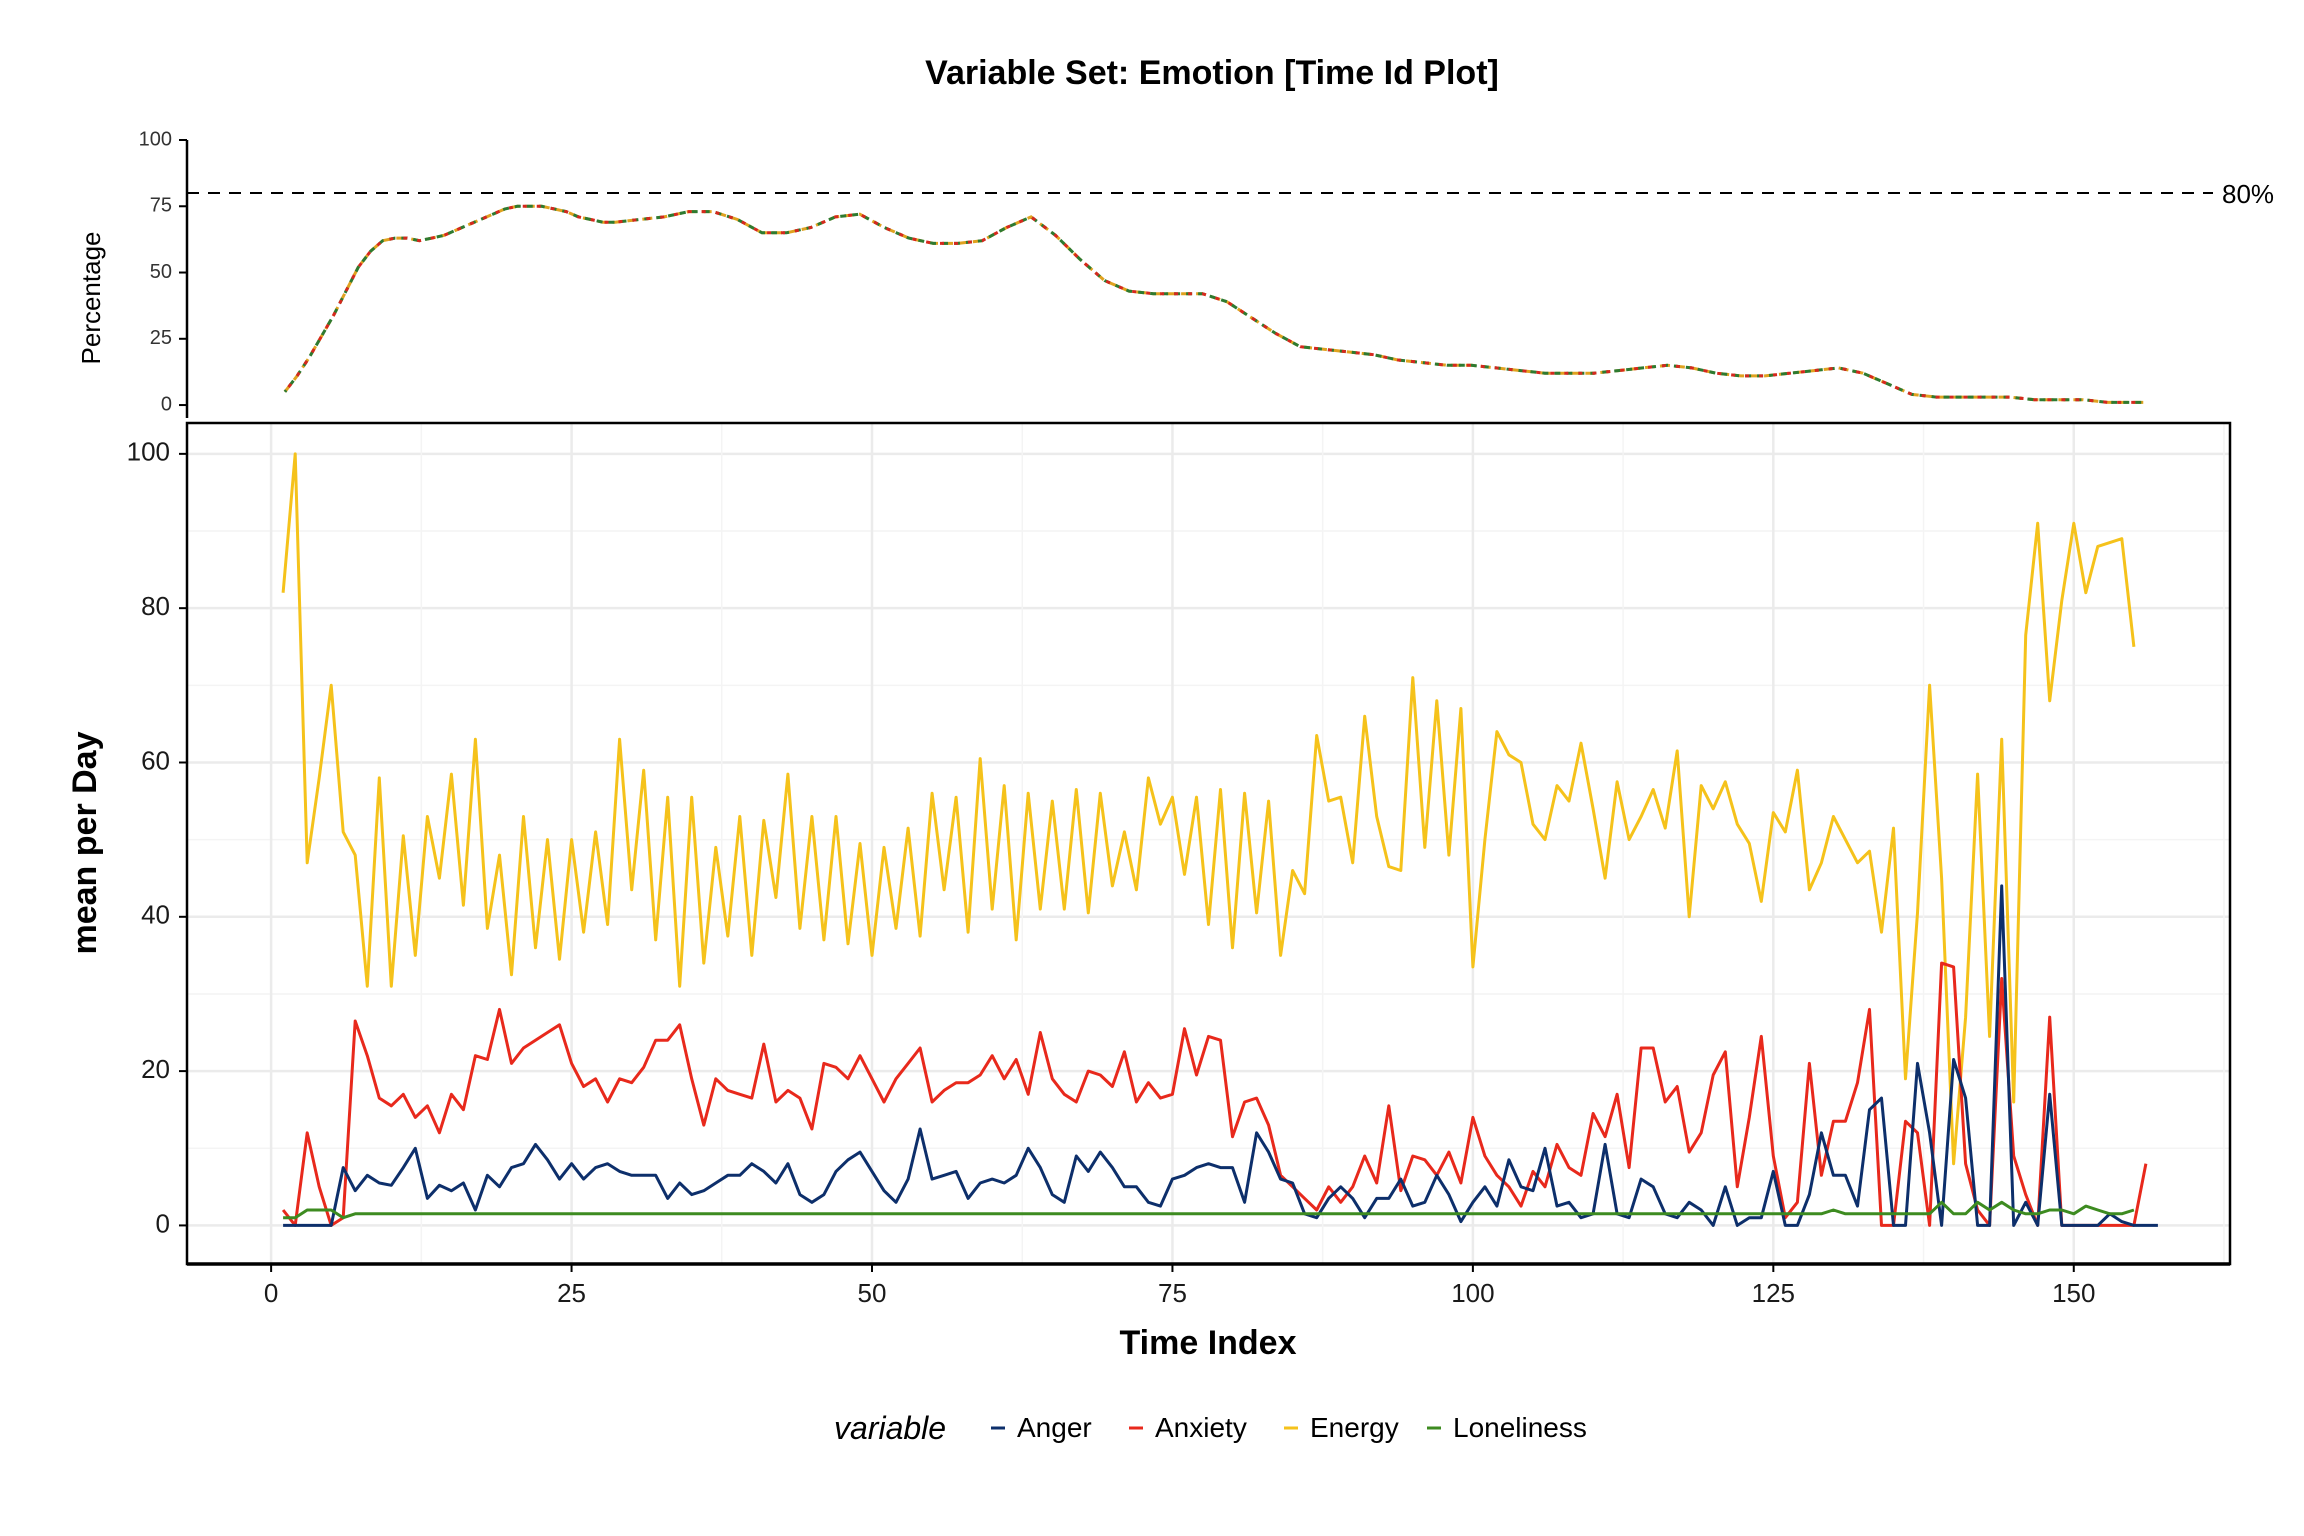 This screenshot has height=1536, width=2304. I want to click on series-line-anxiety, so click(1214, 1094).